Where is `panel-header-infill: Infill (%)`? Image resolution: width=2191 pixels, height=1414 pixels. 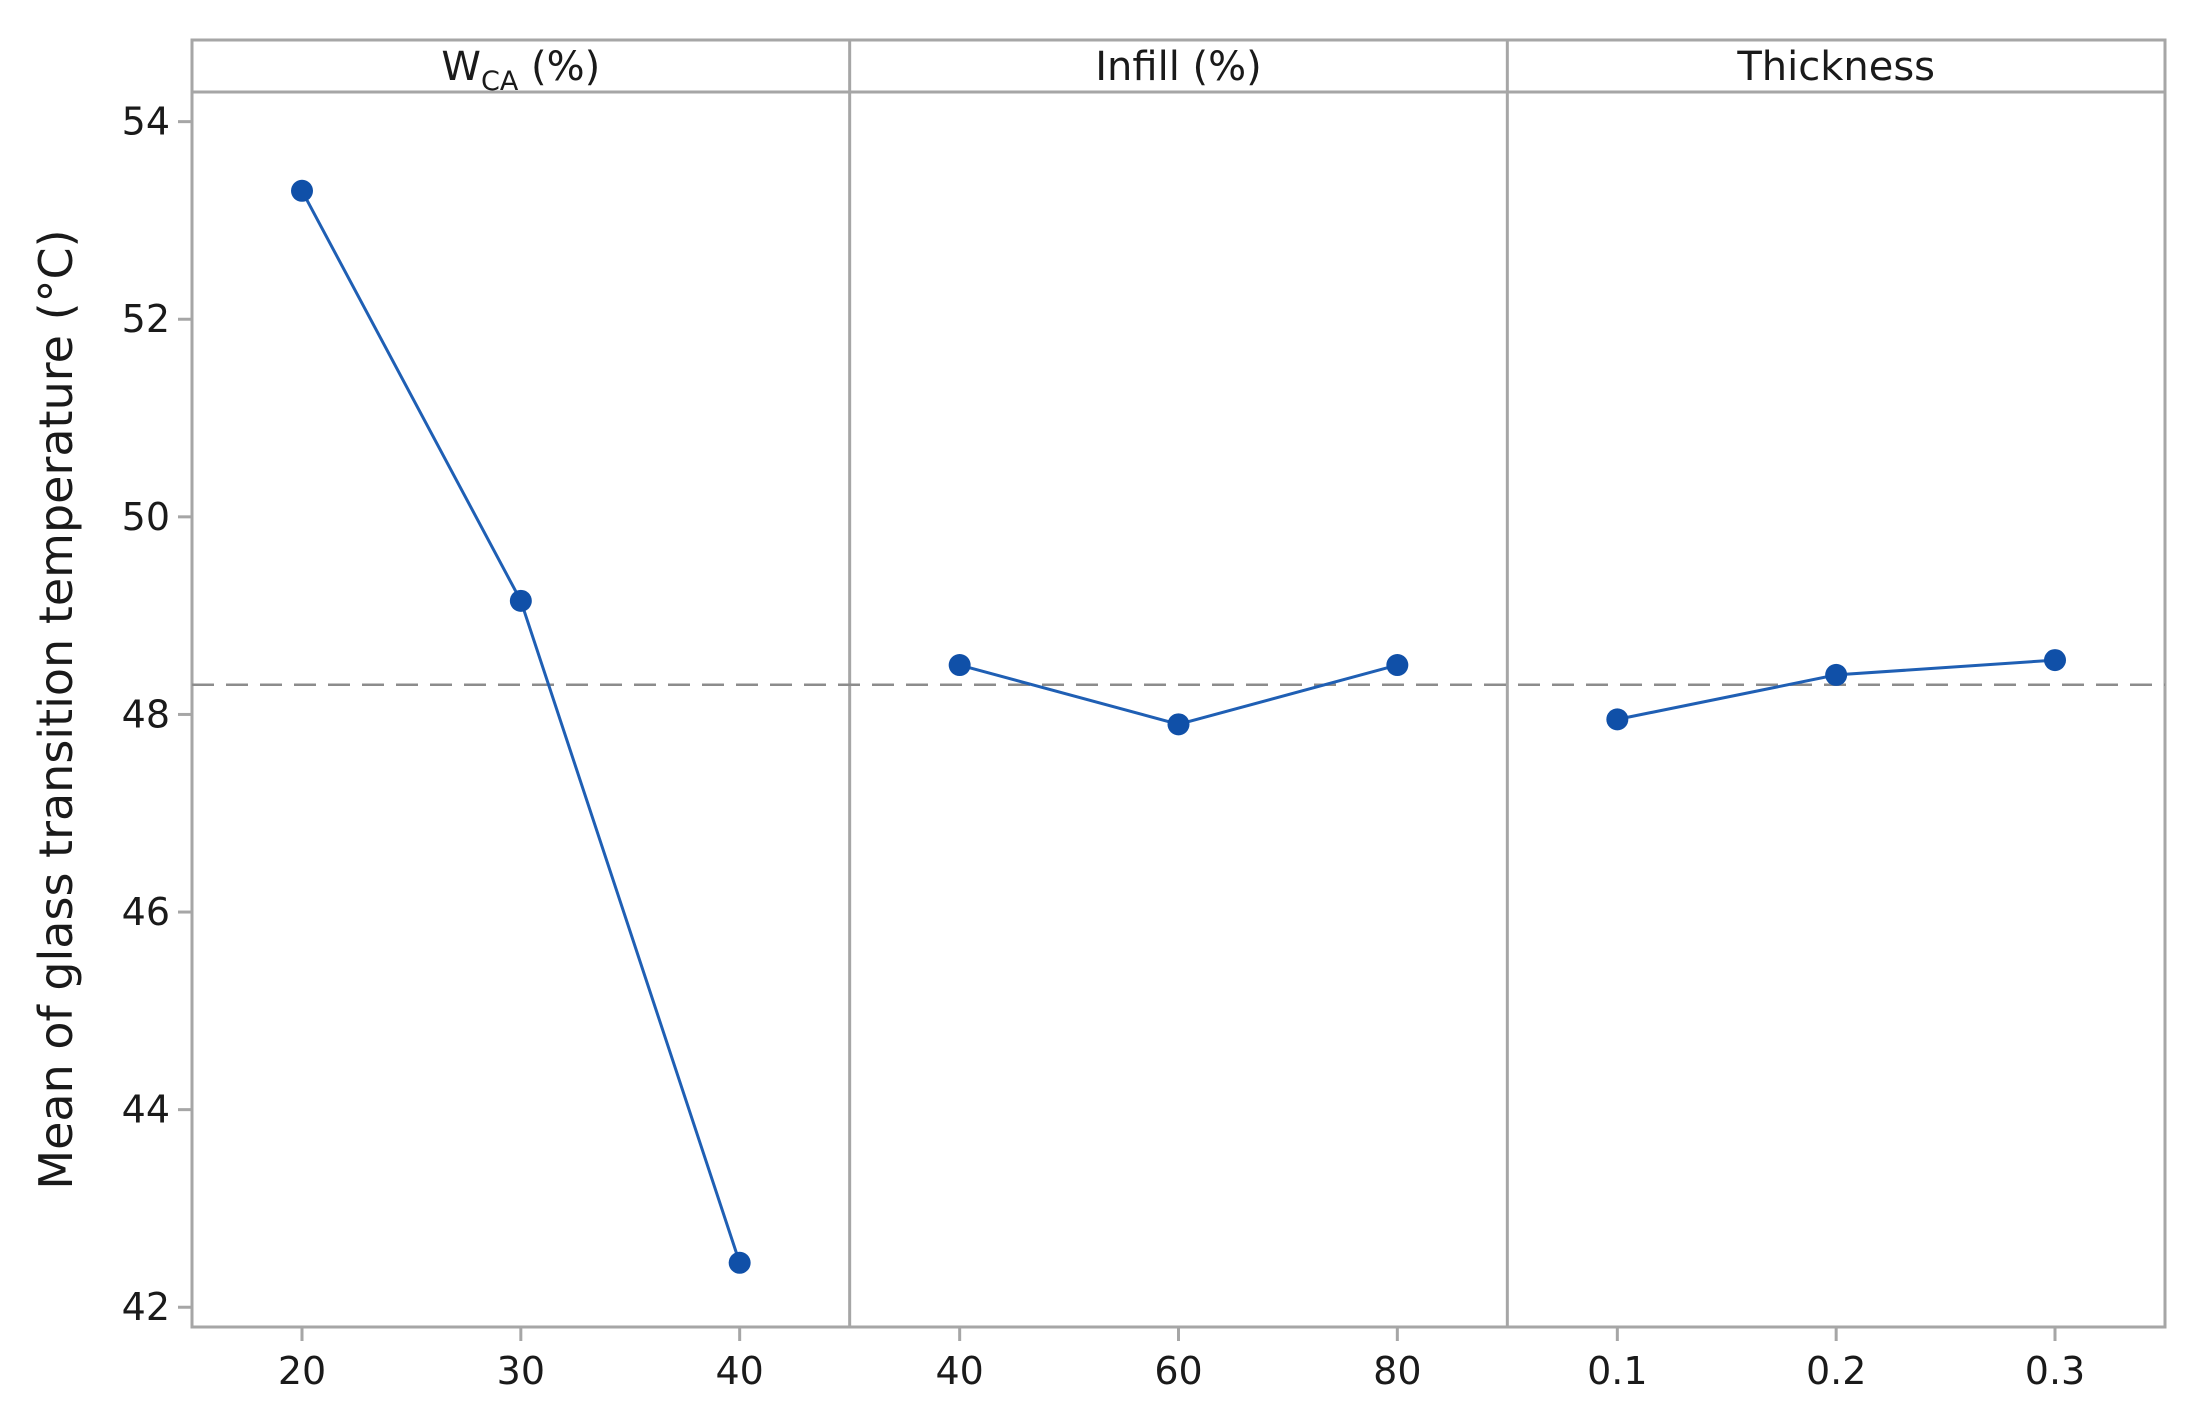 panel-header-infill: Infill (%) is located at coordinates (1178, 67).